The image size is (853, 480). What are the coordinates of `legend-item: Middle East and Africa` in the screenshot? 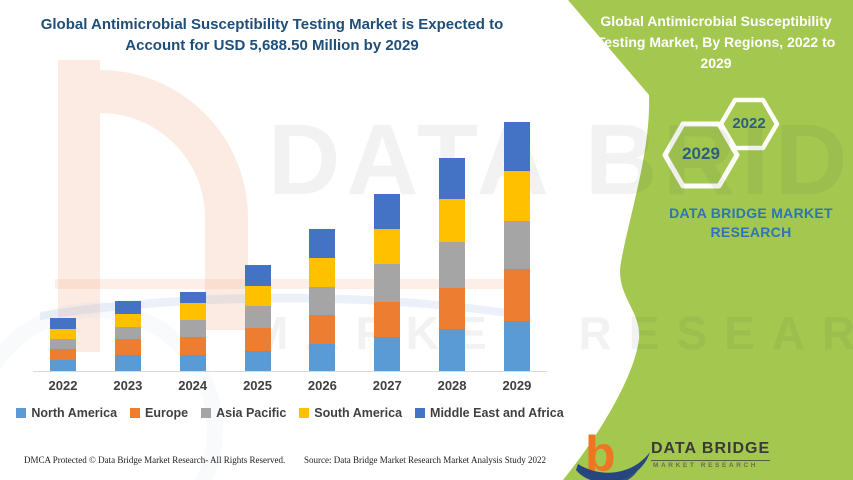 It's located at (489, 413).